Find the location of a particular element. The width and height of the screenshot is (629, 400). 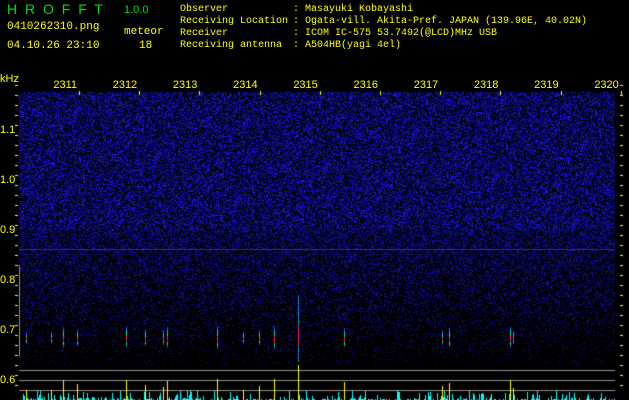

y-tick-label: 0.9 is located at coordinates (8, 230).